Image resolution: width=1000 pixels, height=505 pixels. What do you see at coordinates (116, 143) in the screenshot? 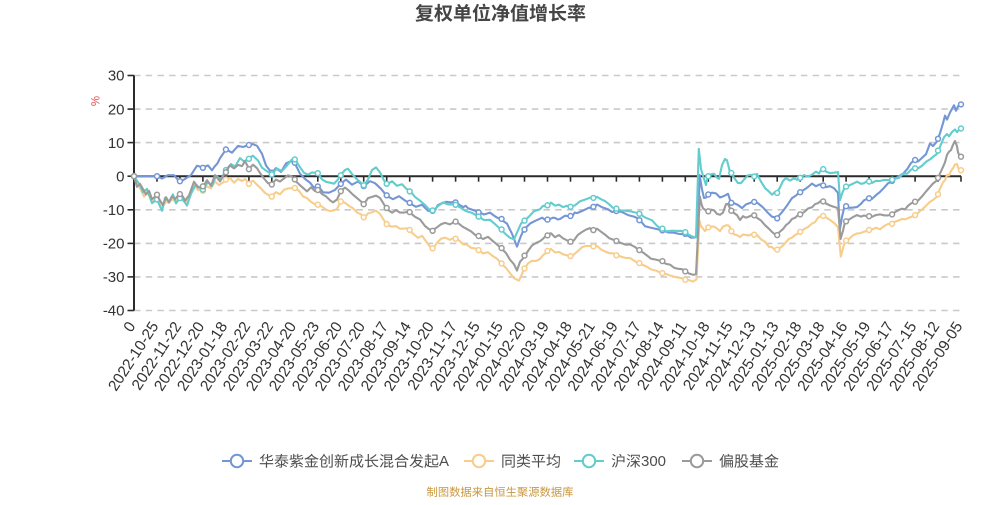
I see `svg-text: 10` at bounding box center [116, 143].